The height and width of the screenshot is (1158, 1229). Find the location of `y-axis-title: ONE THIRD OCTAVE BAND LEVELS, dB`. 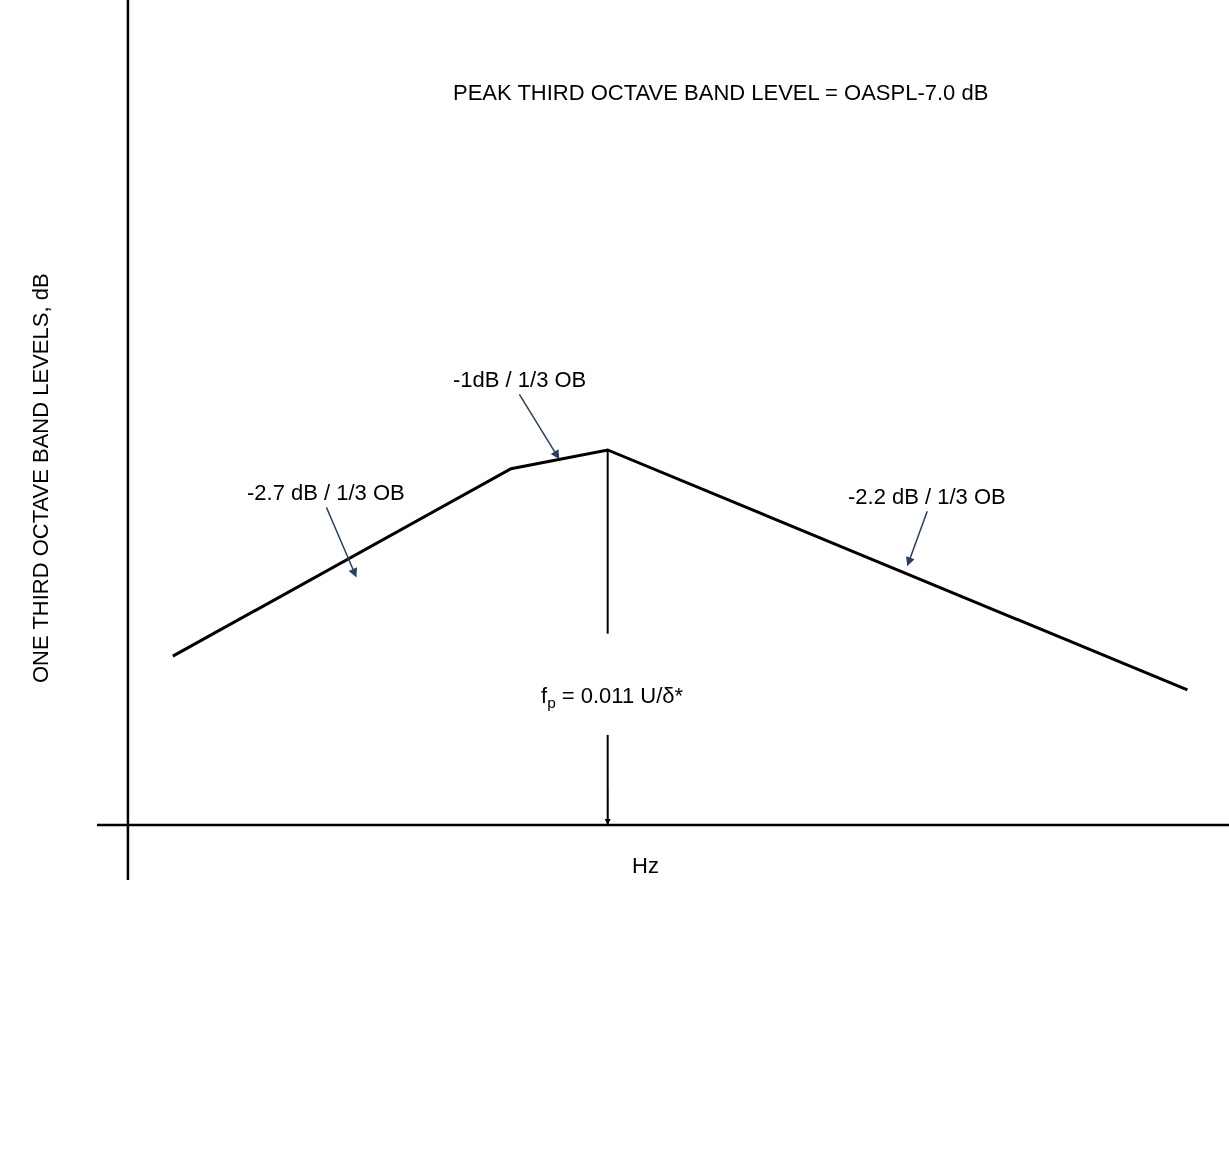

y-axis-title: ONE THIRD OCTAVE BAND LEVELS, dB is located at coordinates (40, 478).